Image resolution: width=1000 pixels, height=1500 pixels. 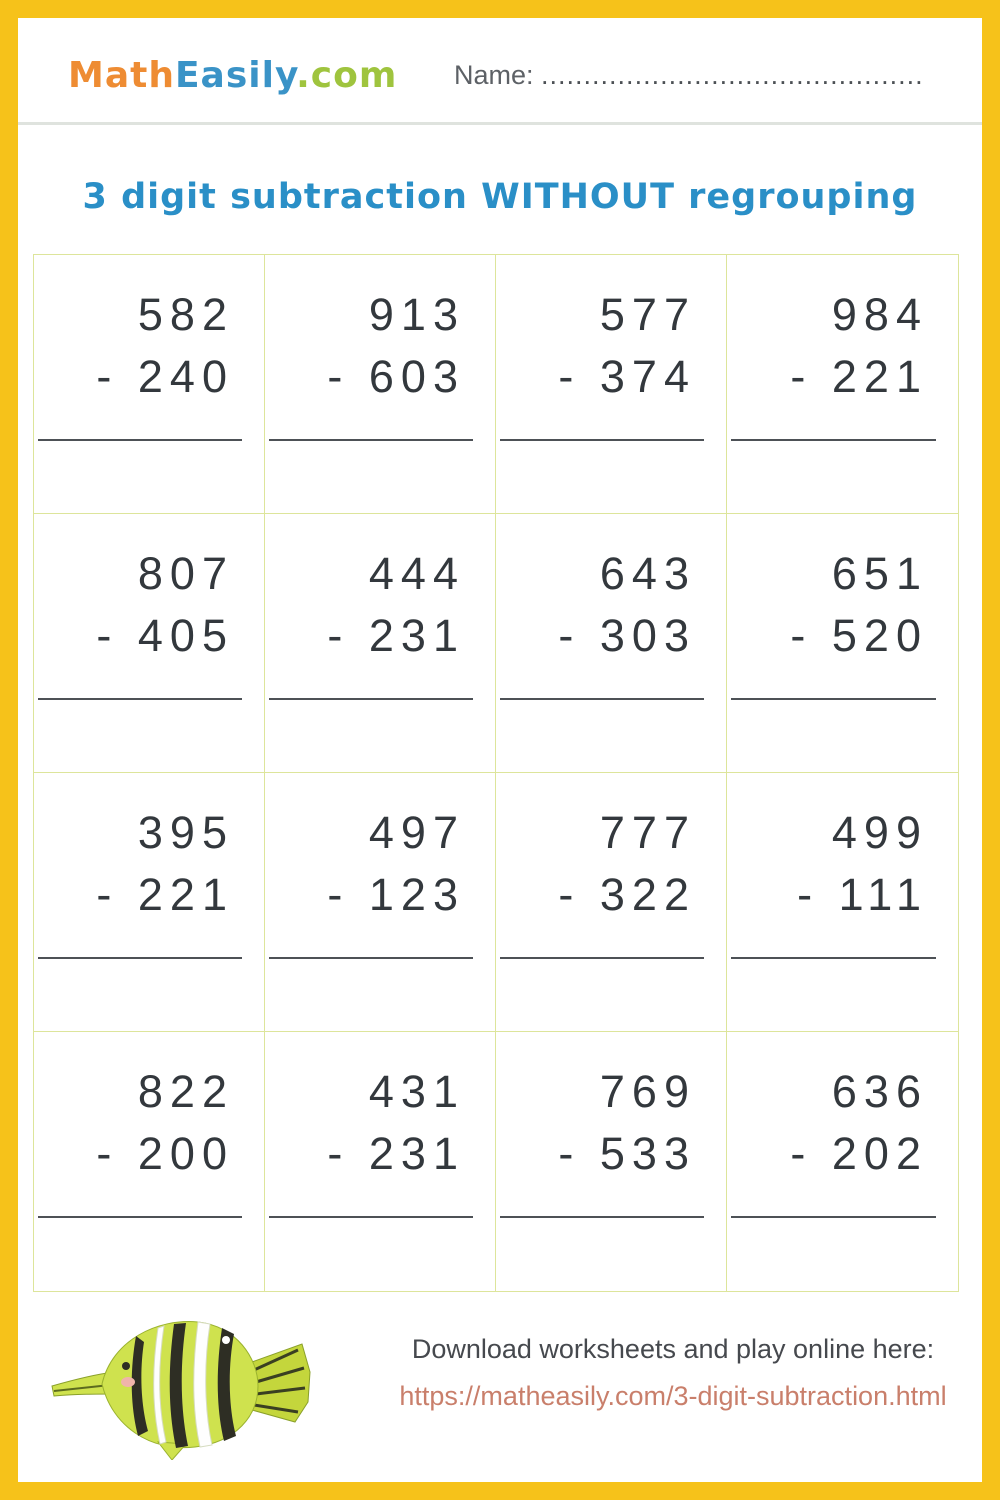 I want to click on subtrahend-value: - 202, so click(x=859, y=1153).